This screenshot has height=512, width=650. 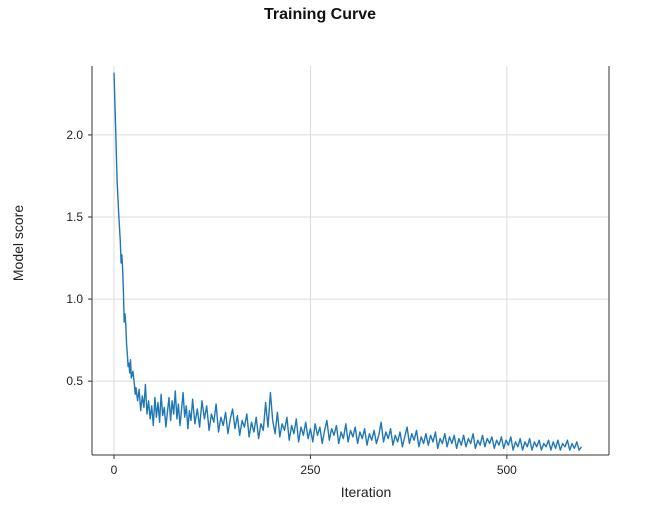 What do you see at coordinates (320, 14) in the screenshot?
I see `chart-title: Training Curve` at bounding box center [320, 14].